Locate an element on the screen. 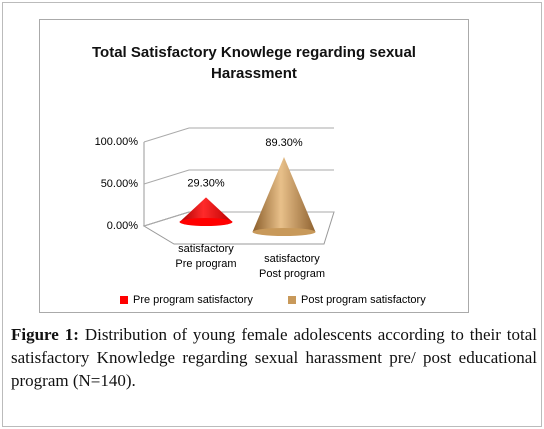 The image size is (544, 429). caption-label: Figure 1: is located at coordinates (45, 334).